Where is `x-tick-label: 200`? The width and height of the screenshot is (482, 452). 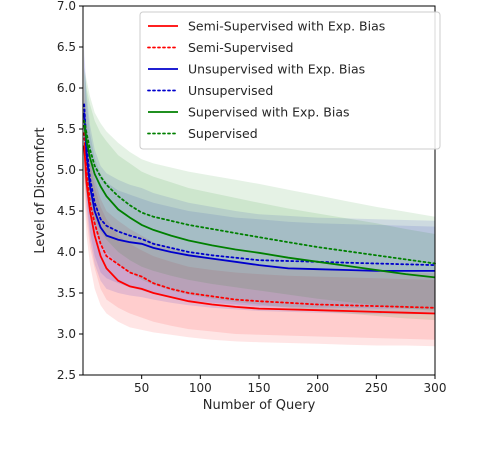 x-tick-label: 200 is located at coordinates (317, 388).